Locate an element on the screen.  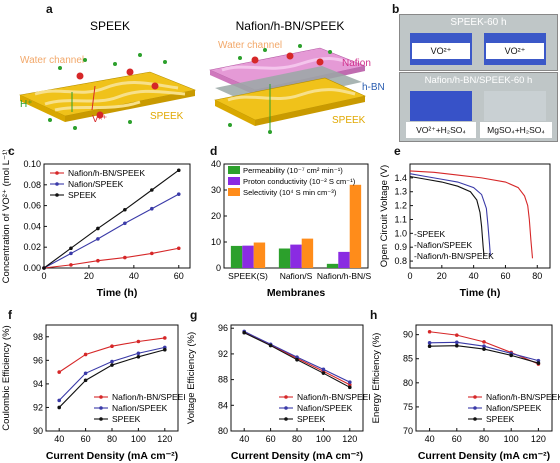
panel-label-g: g is located at coordinates (194, 315).